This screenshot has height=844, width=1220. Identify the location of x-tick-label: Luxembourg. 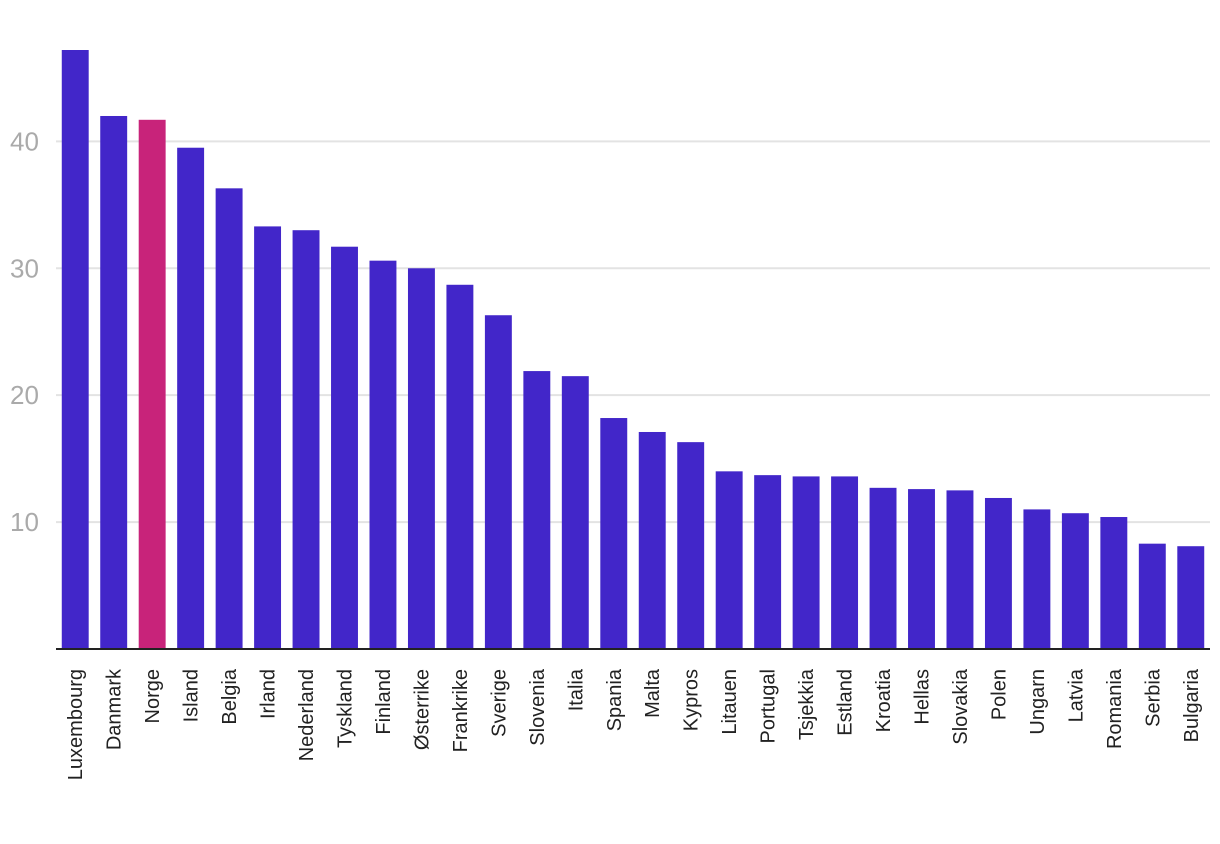
(76, 724).